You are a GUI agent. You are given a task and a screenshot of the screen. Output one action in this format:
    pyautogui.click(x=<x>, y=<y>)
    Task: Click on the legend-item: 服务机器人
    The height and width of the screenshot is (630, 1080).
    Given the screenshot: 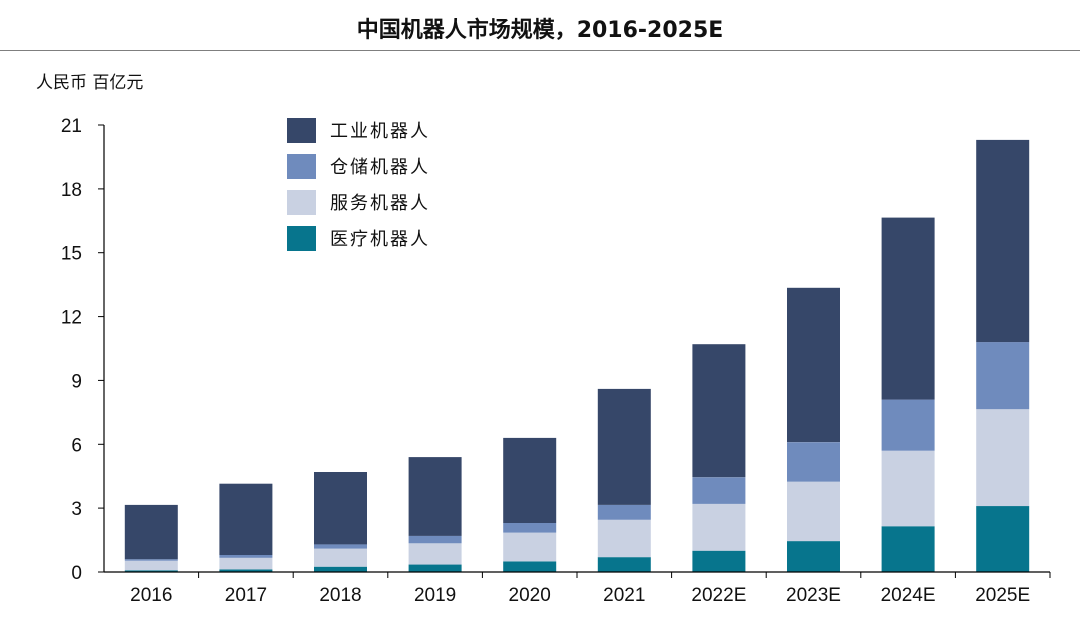 What is the action you would take?
    pyautogui.click(x=358, y=202)
    